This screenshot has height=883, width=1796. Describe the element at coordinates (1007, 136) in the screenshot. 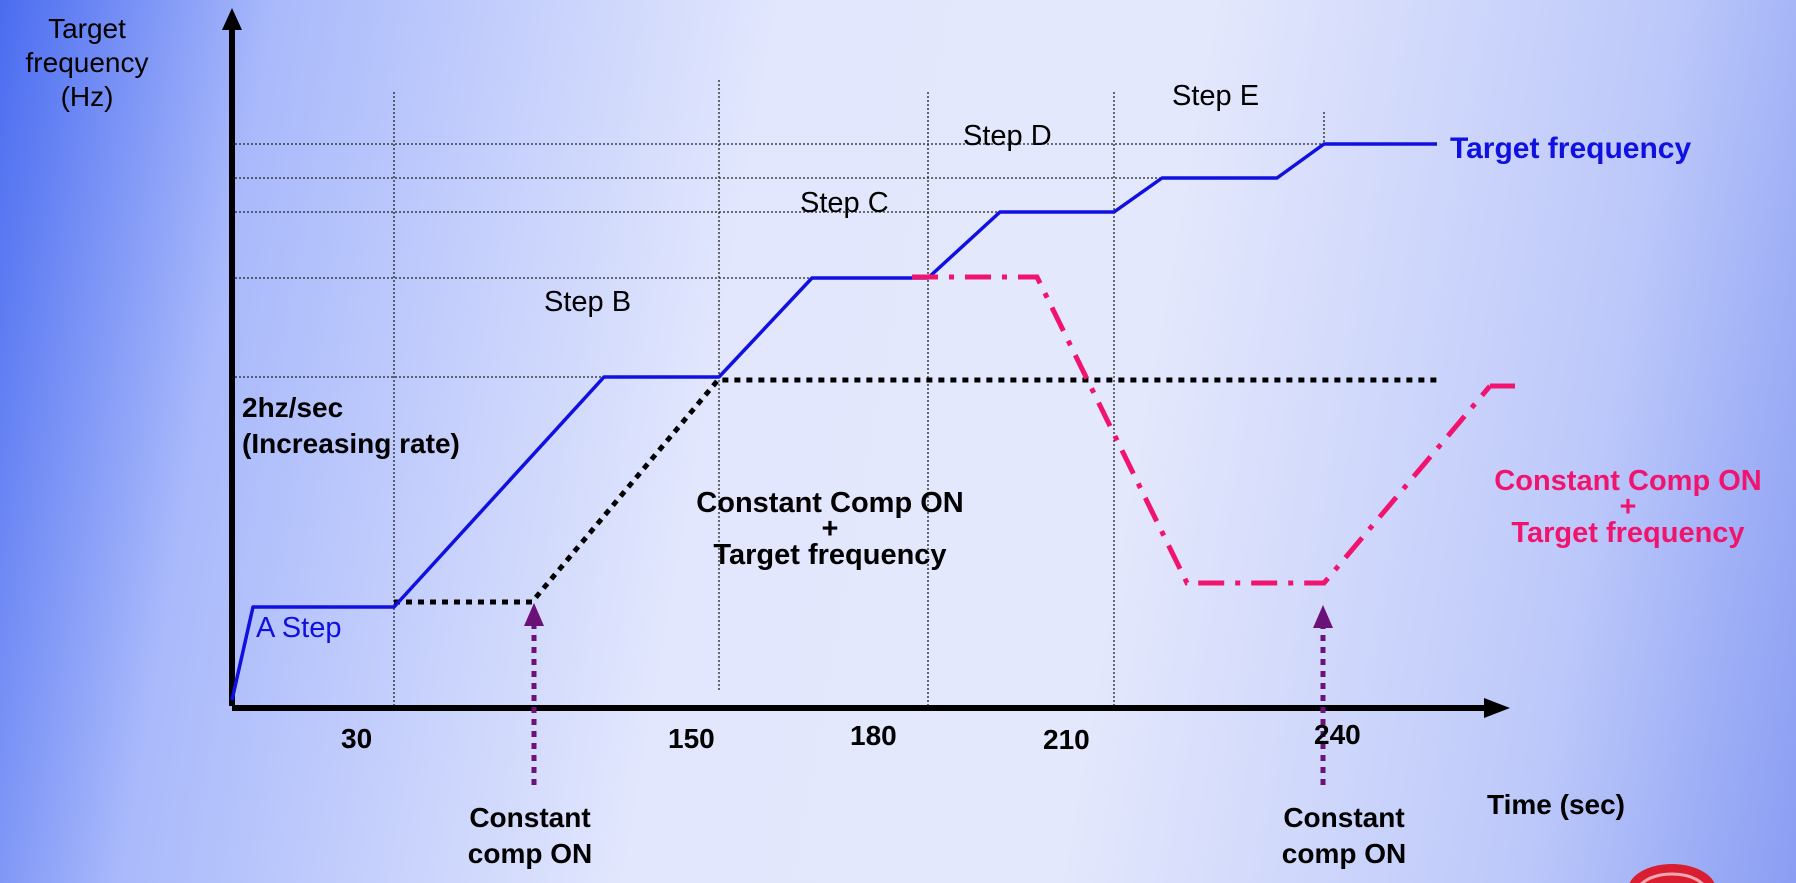

I see `step-d-label: Step D` at that location.